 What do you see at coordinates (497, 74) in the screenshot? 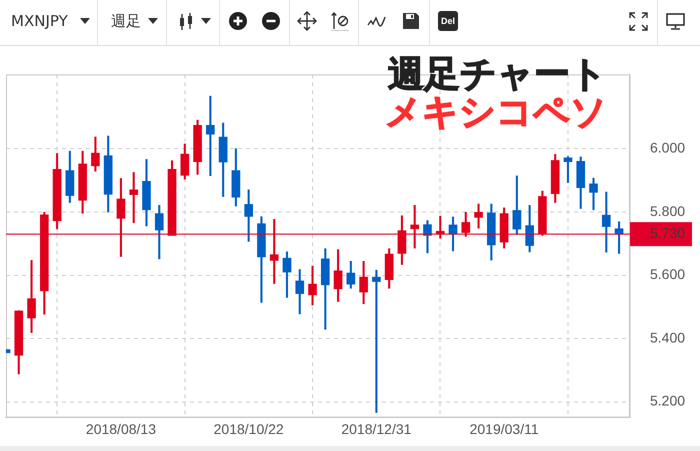
I see `chart-title: 週足チャート` at bounding box center [497, 74].